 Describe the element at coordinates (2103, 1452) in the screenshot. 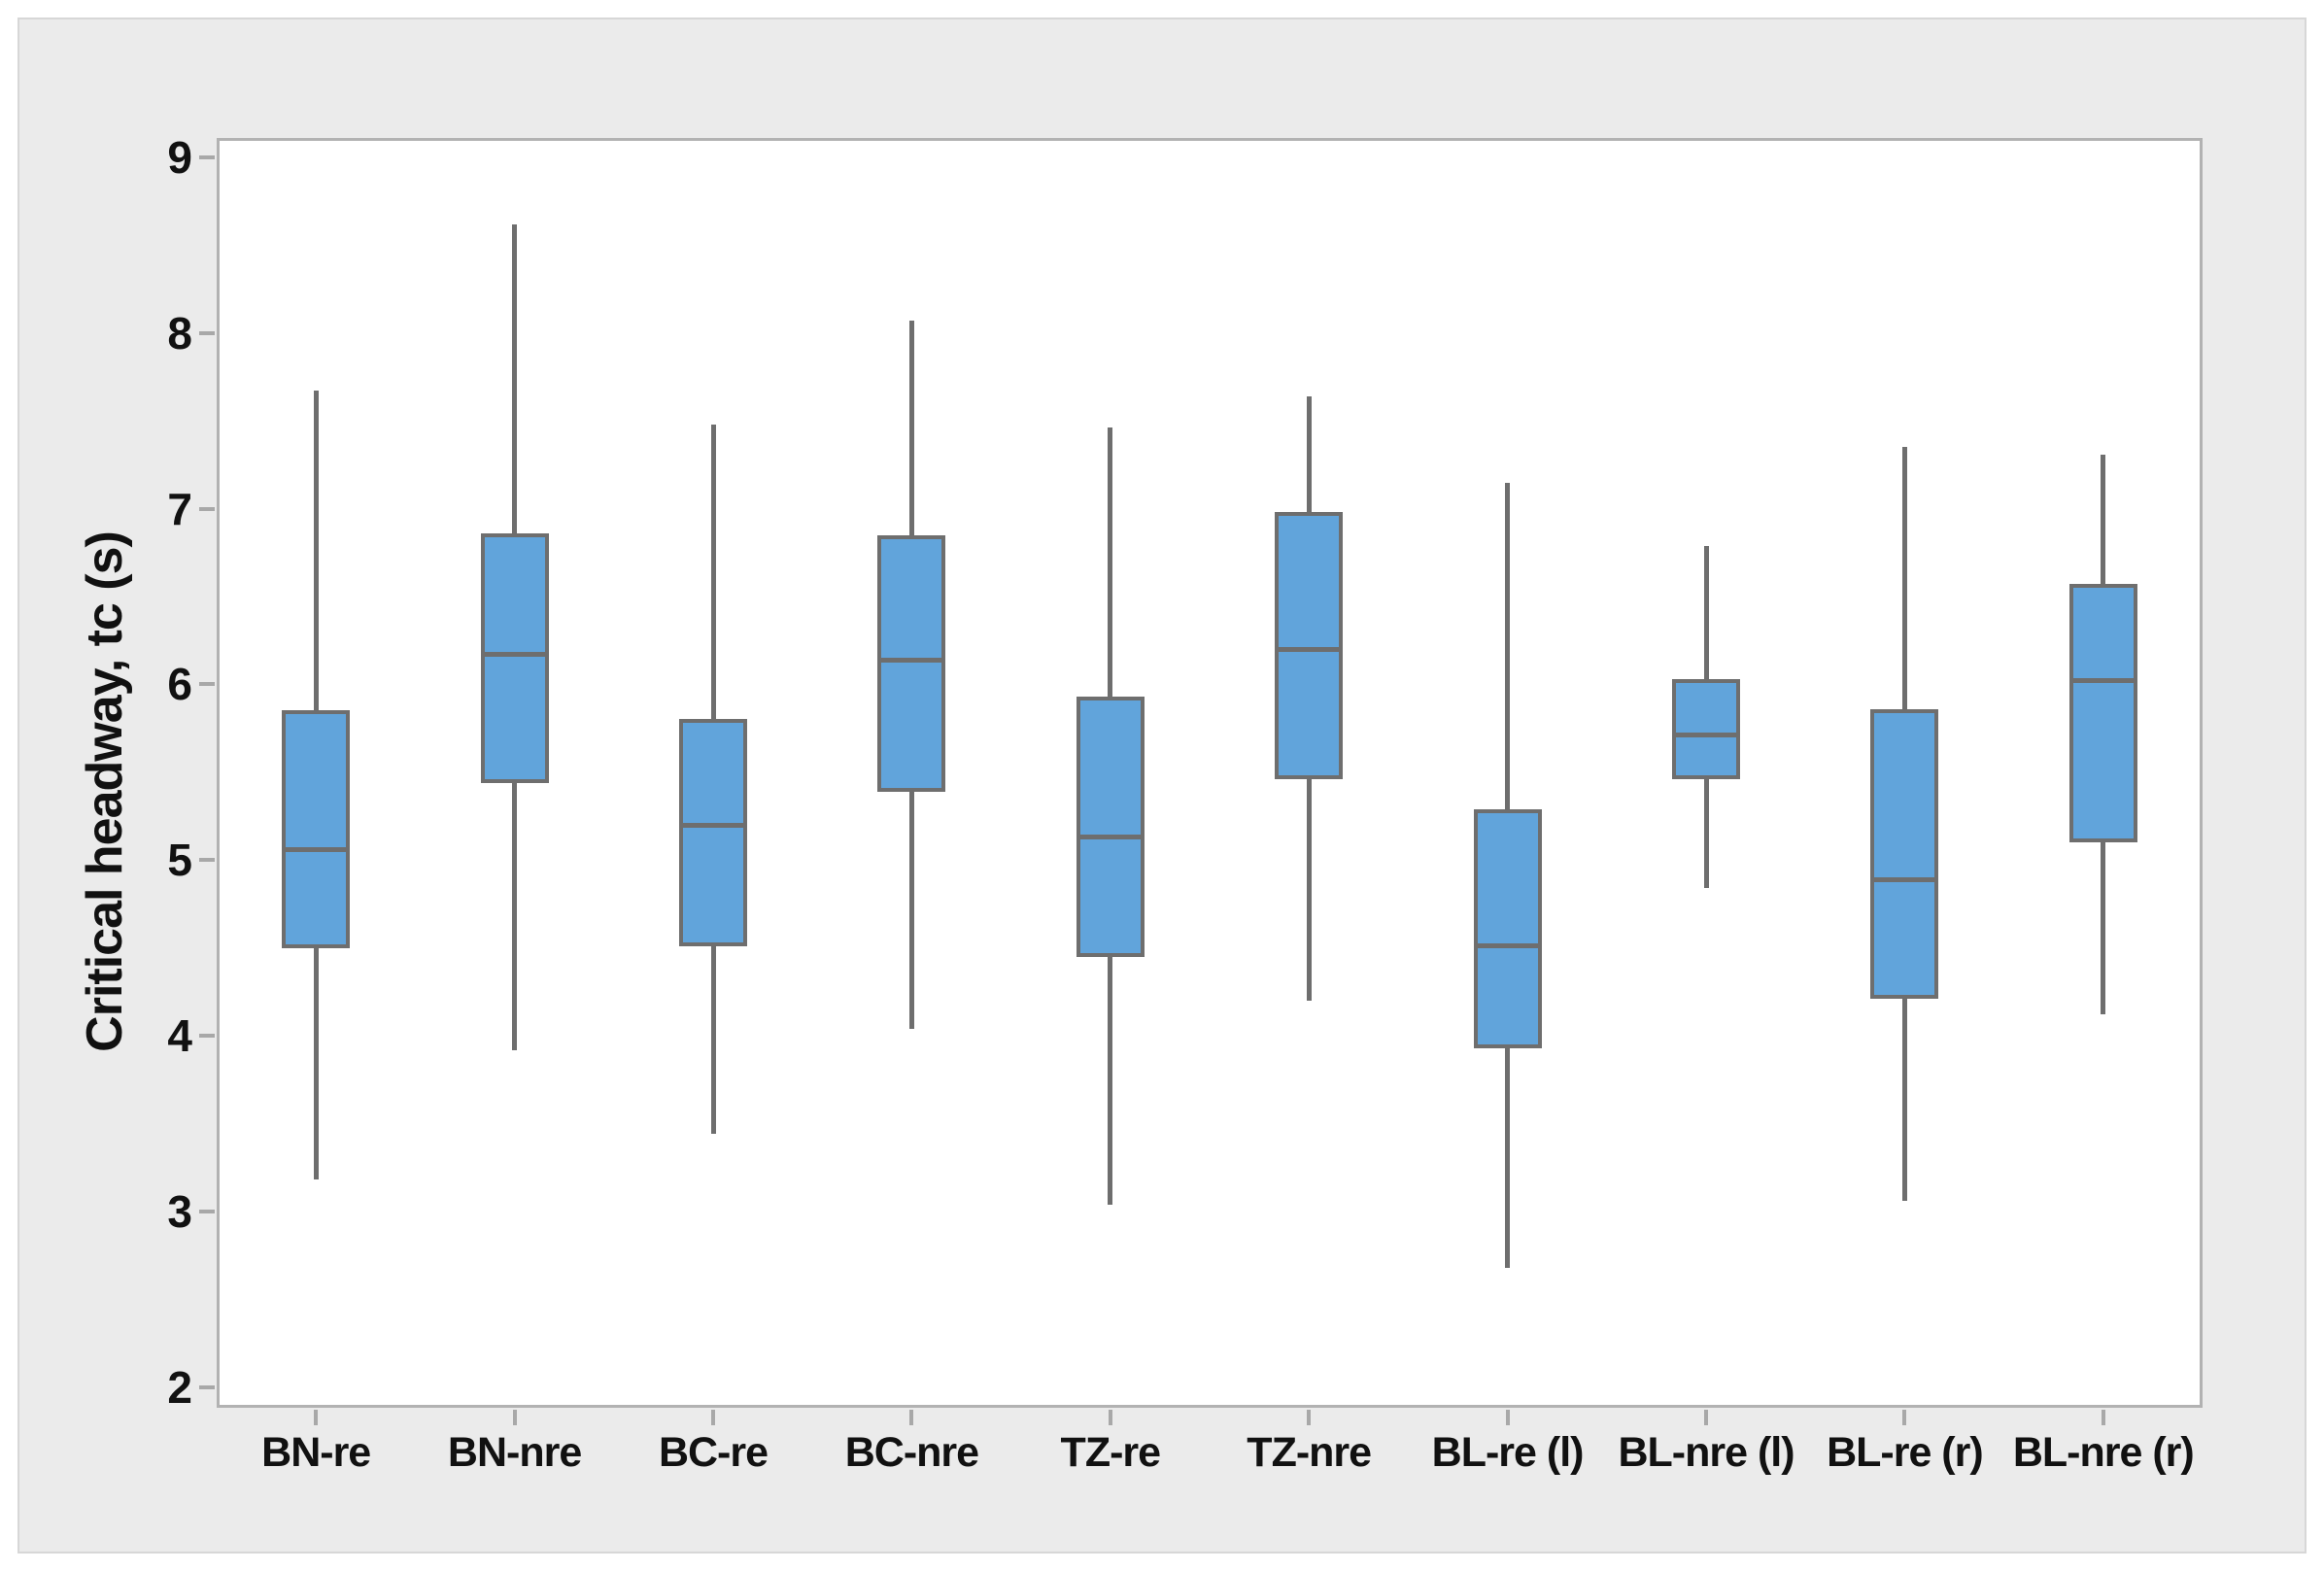

I see `x-axis-category-label: BL-nre (r)` at that location.